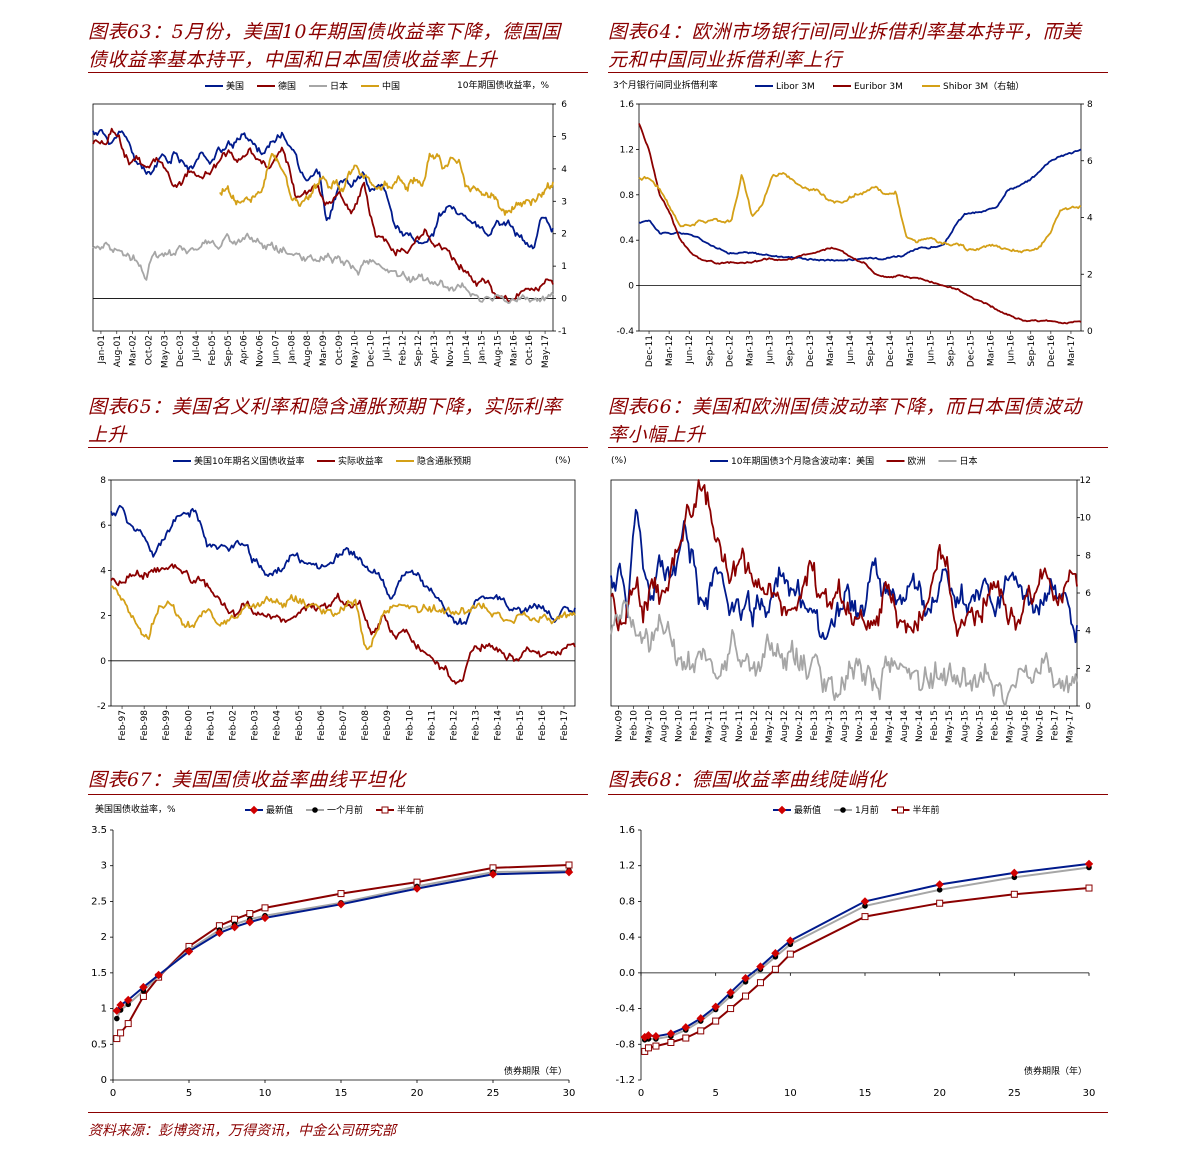  What do you see at coordinates (1070, 726) in the screenshot?
I see `x-tick-label: May-17` at bounding box center [1070, 726].